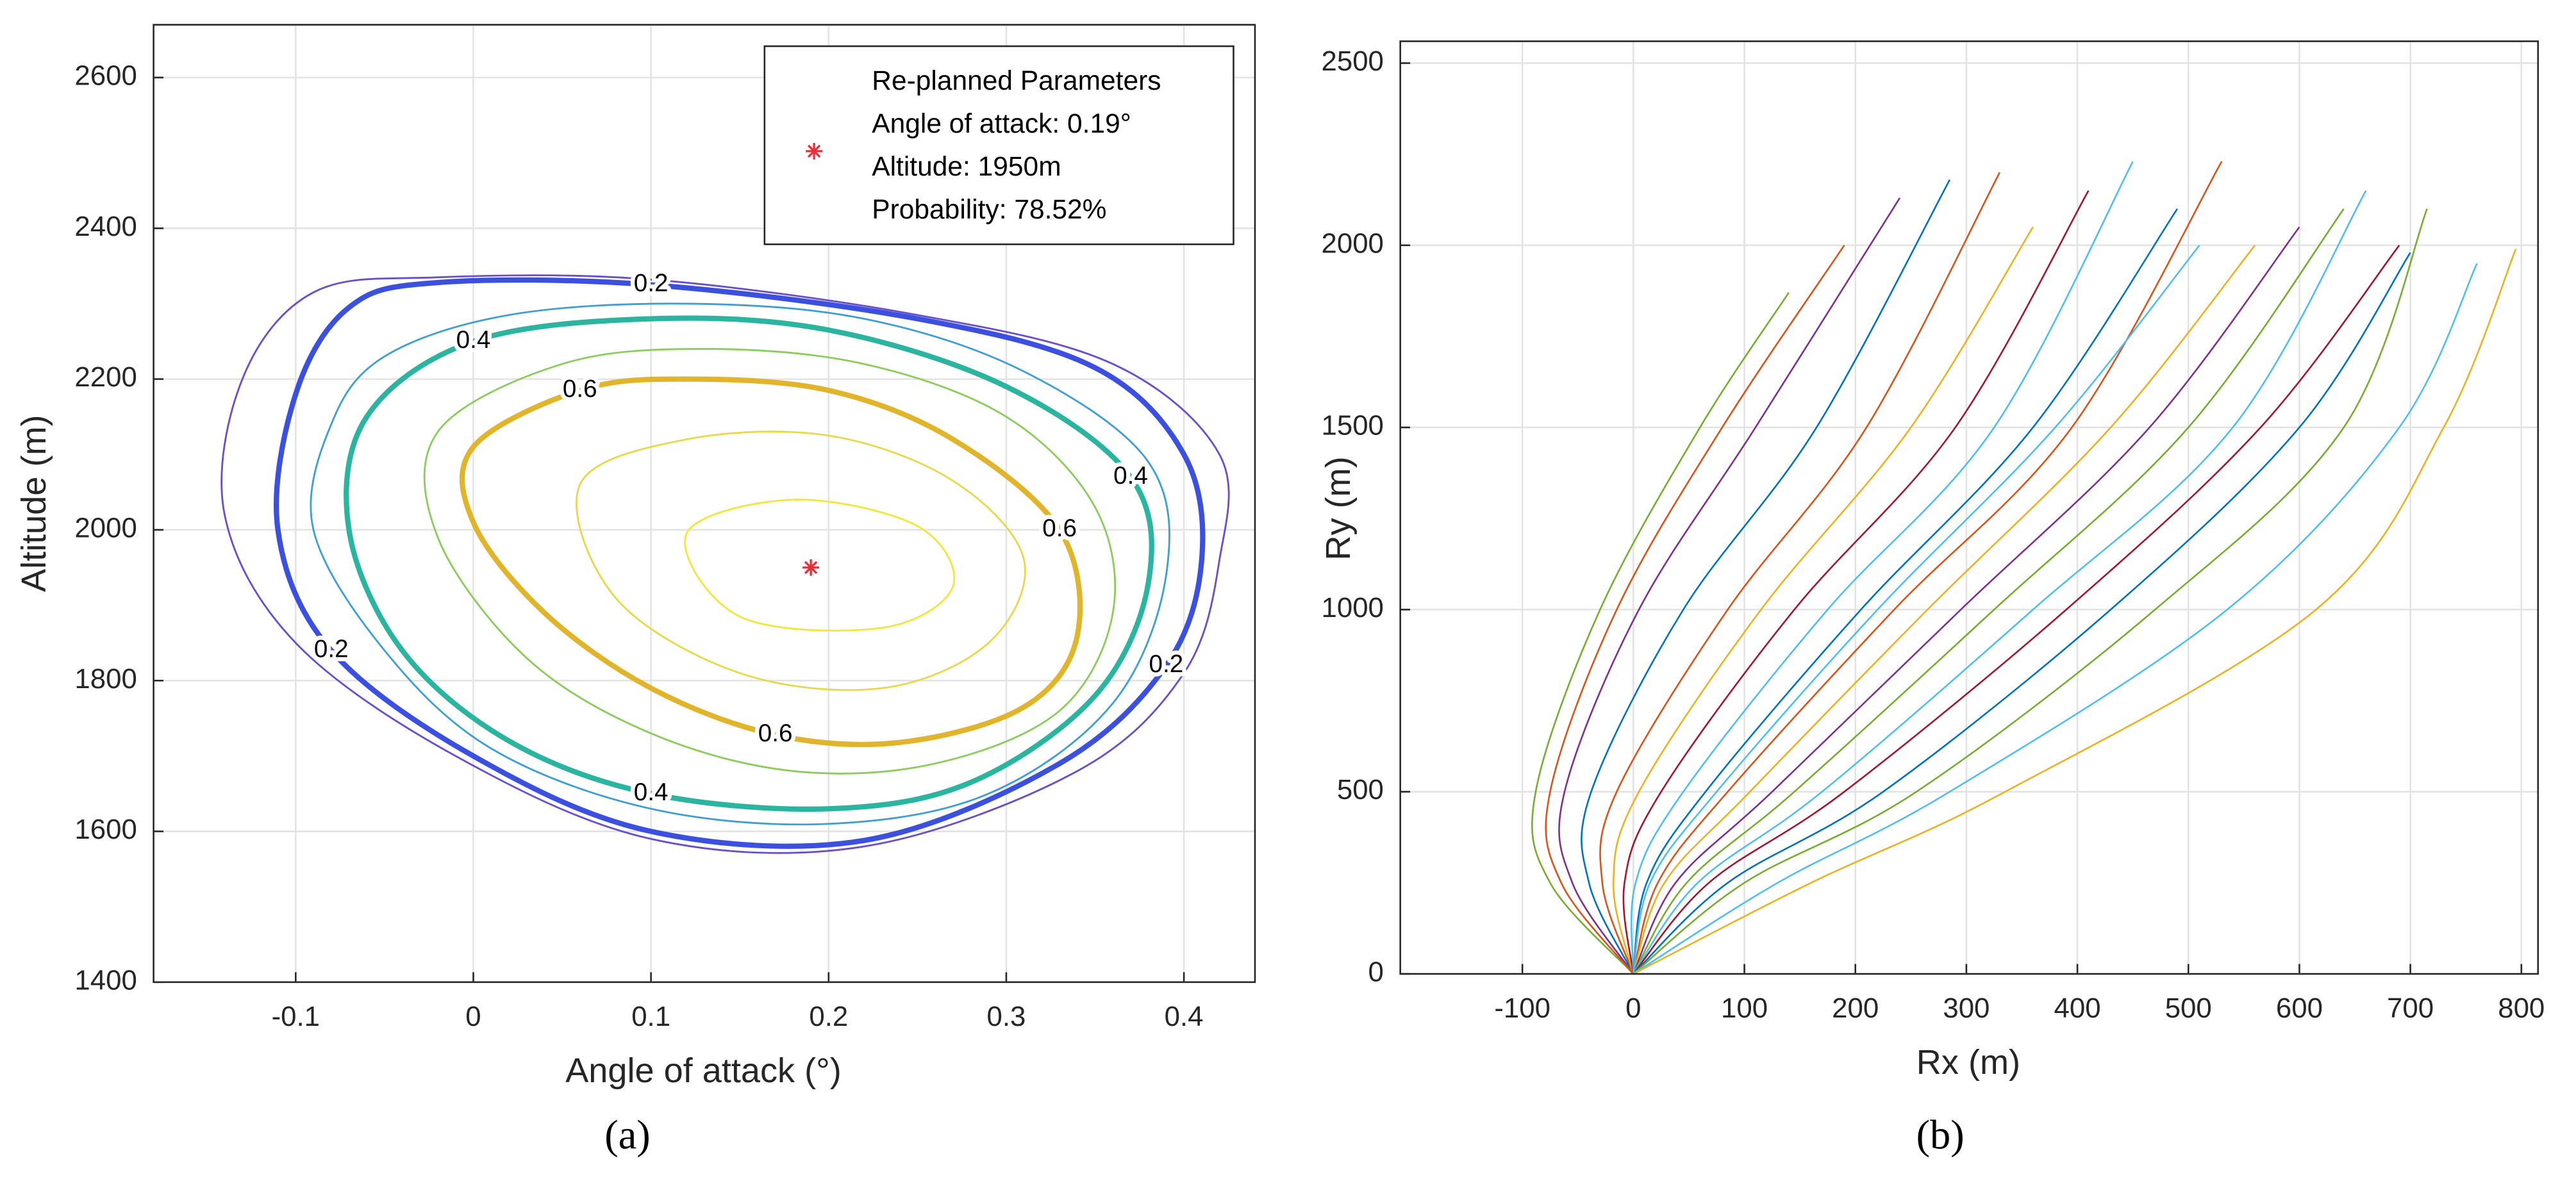 The image size is (2576, 1186). I want to click on x-tick-label: 200, so click(1856, 1008).